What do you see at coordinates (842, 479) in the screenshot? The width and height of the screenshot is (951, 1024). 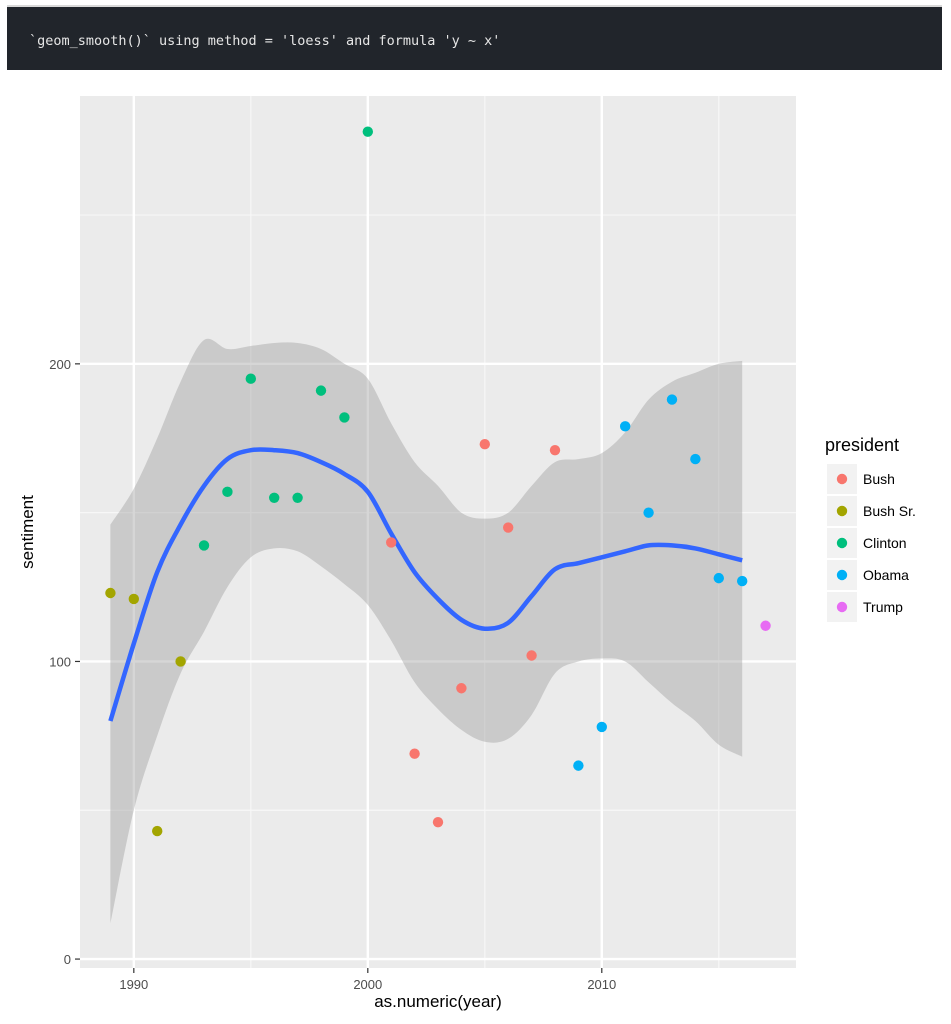 I see `legend-dot-bush` at bounding box center [842, 479].